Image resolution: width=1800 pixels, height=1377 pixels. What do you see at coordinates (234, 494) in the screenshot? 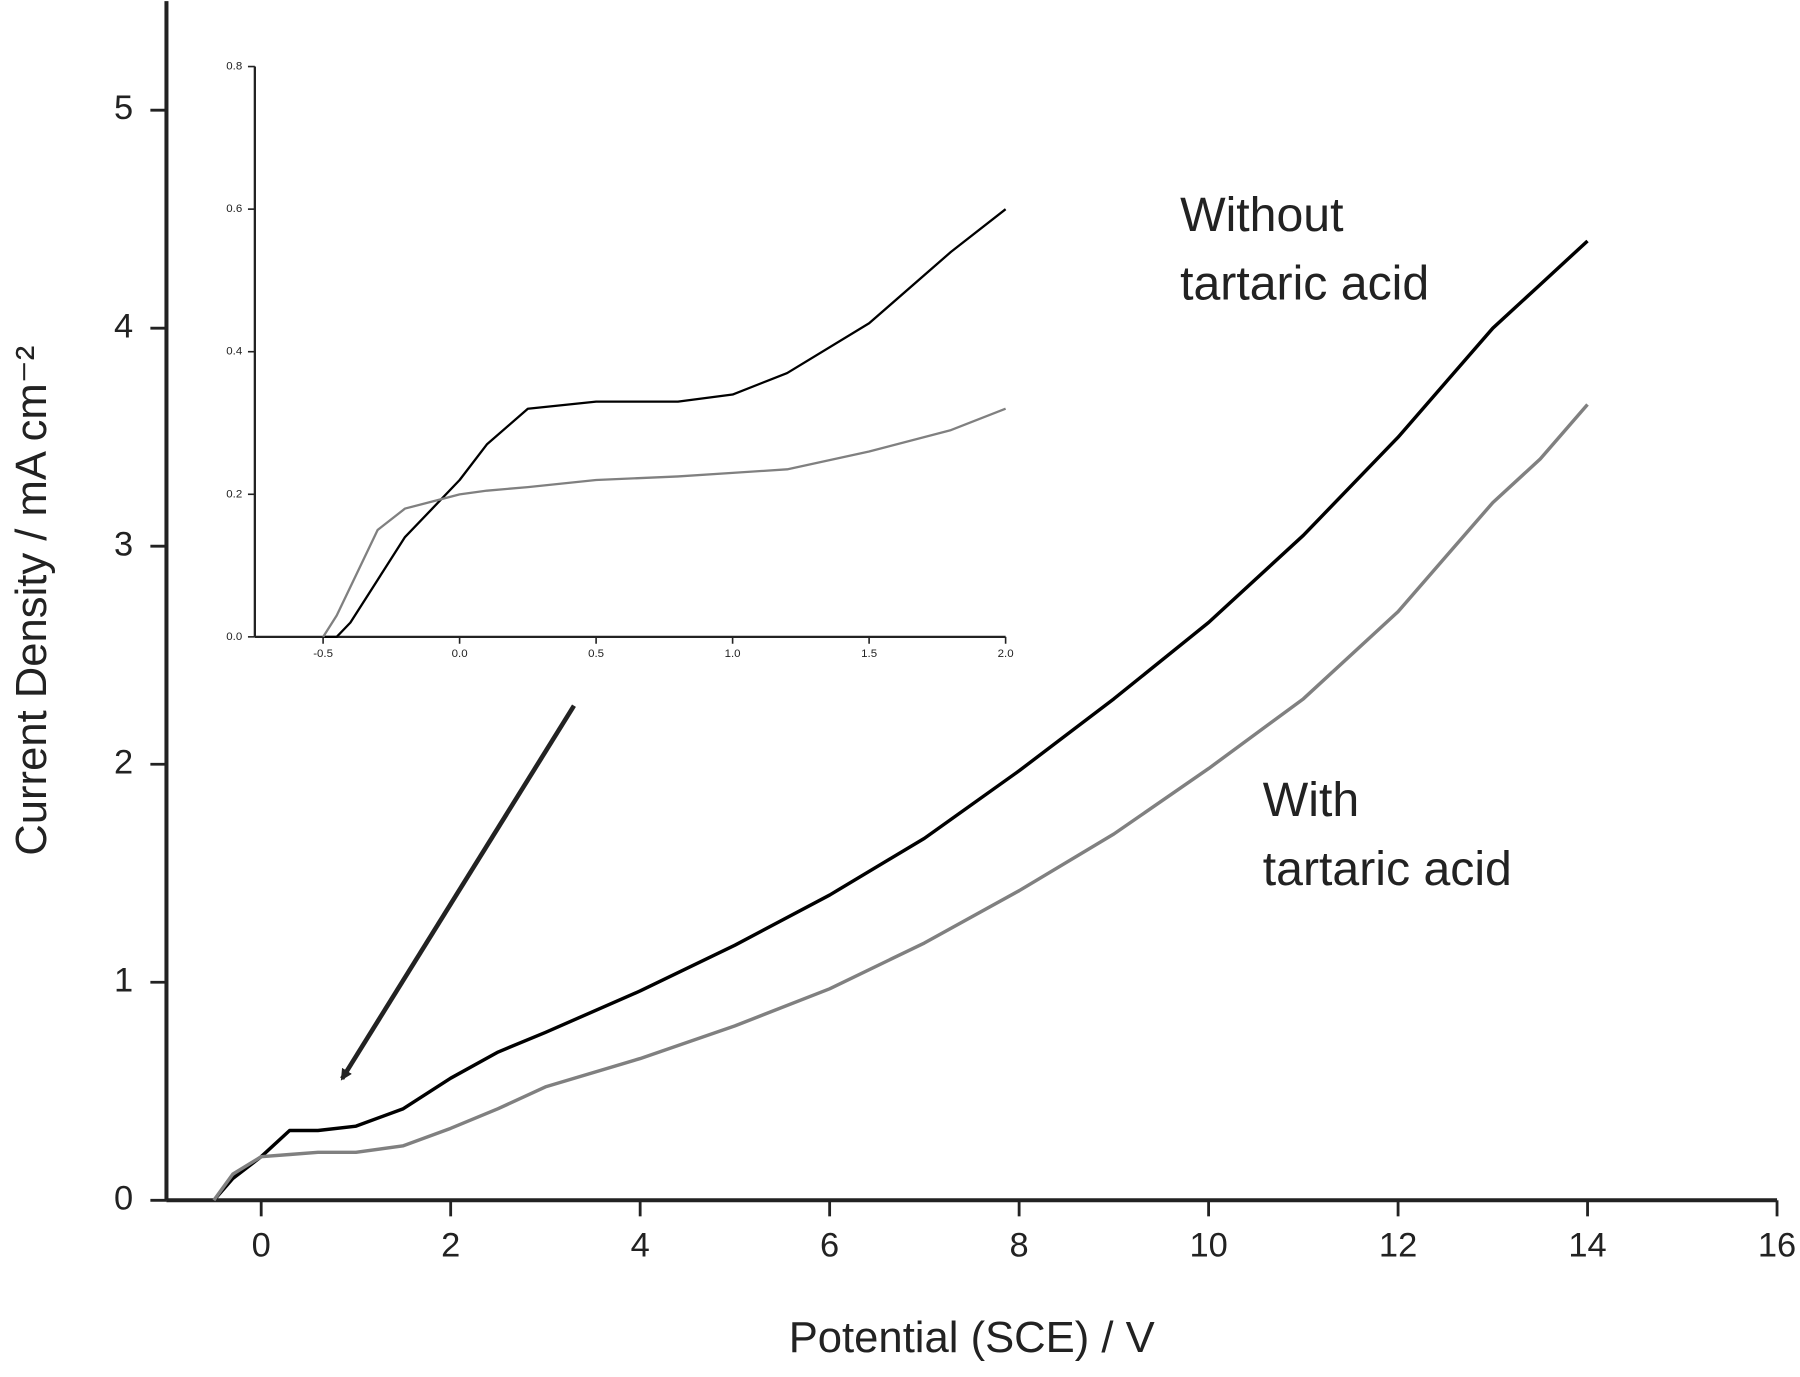
I see `y-tick-label: 0.2` at bounding box center [234, 494].